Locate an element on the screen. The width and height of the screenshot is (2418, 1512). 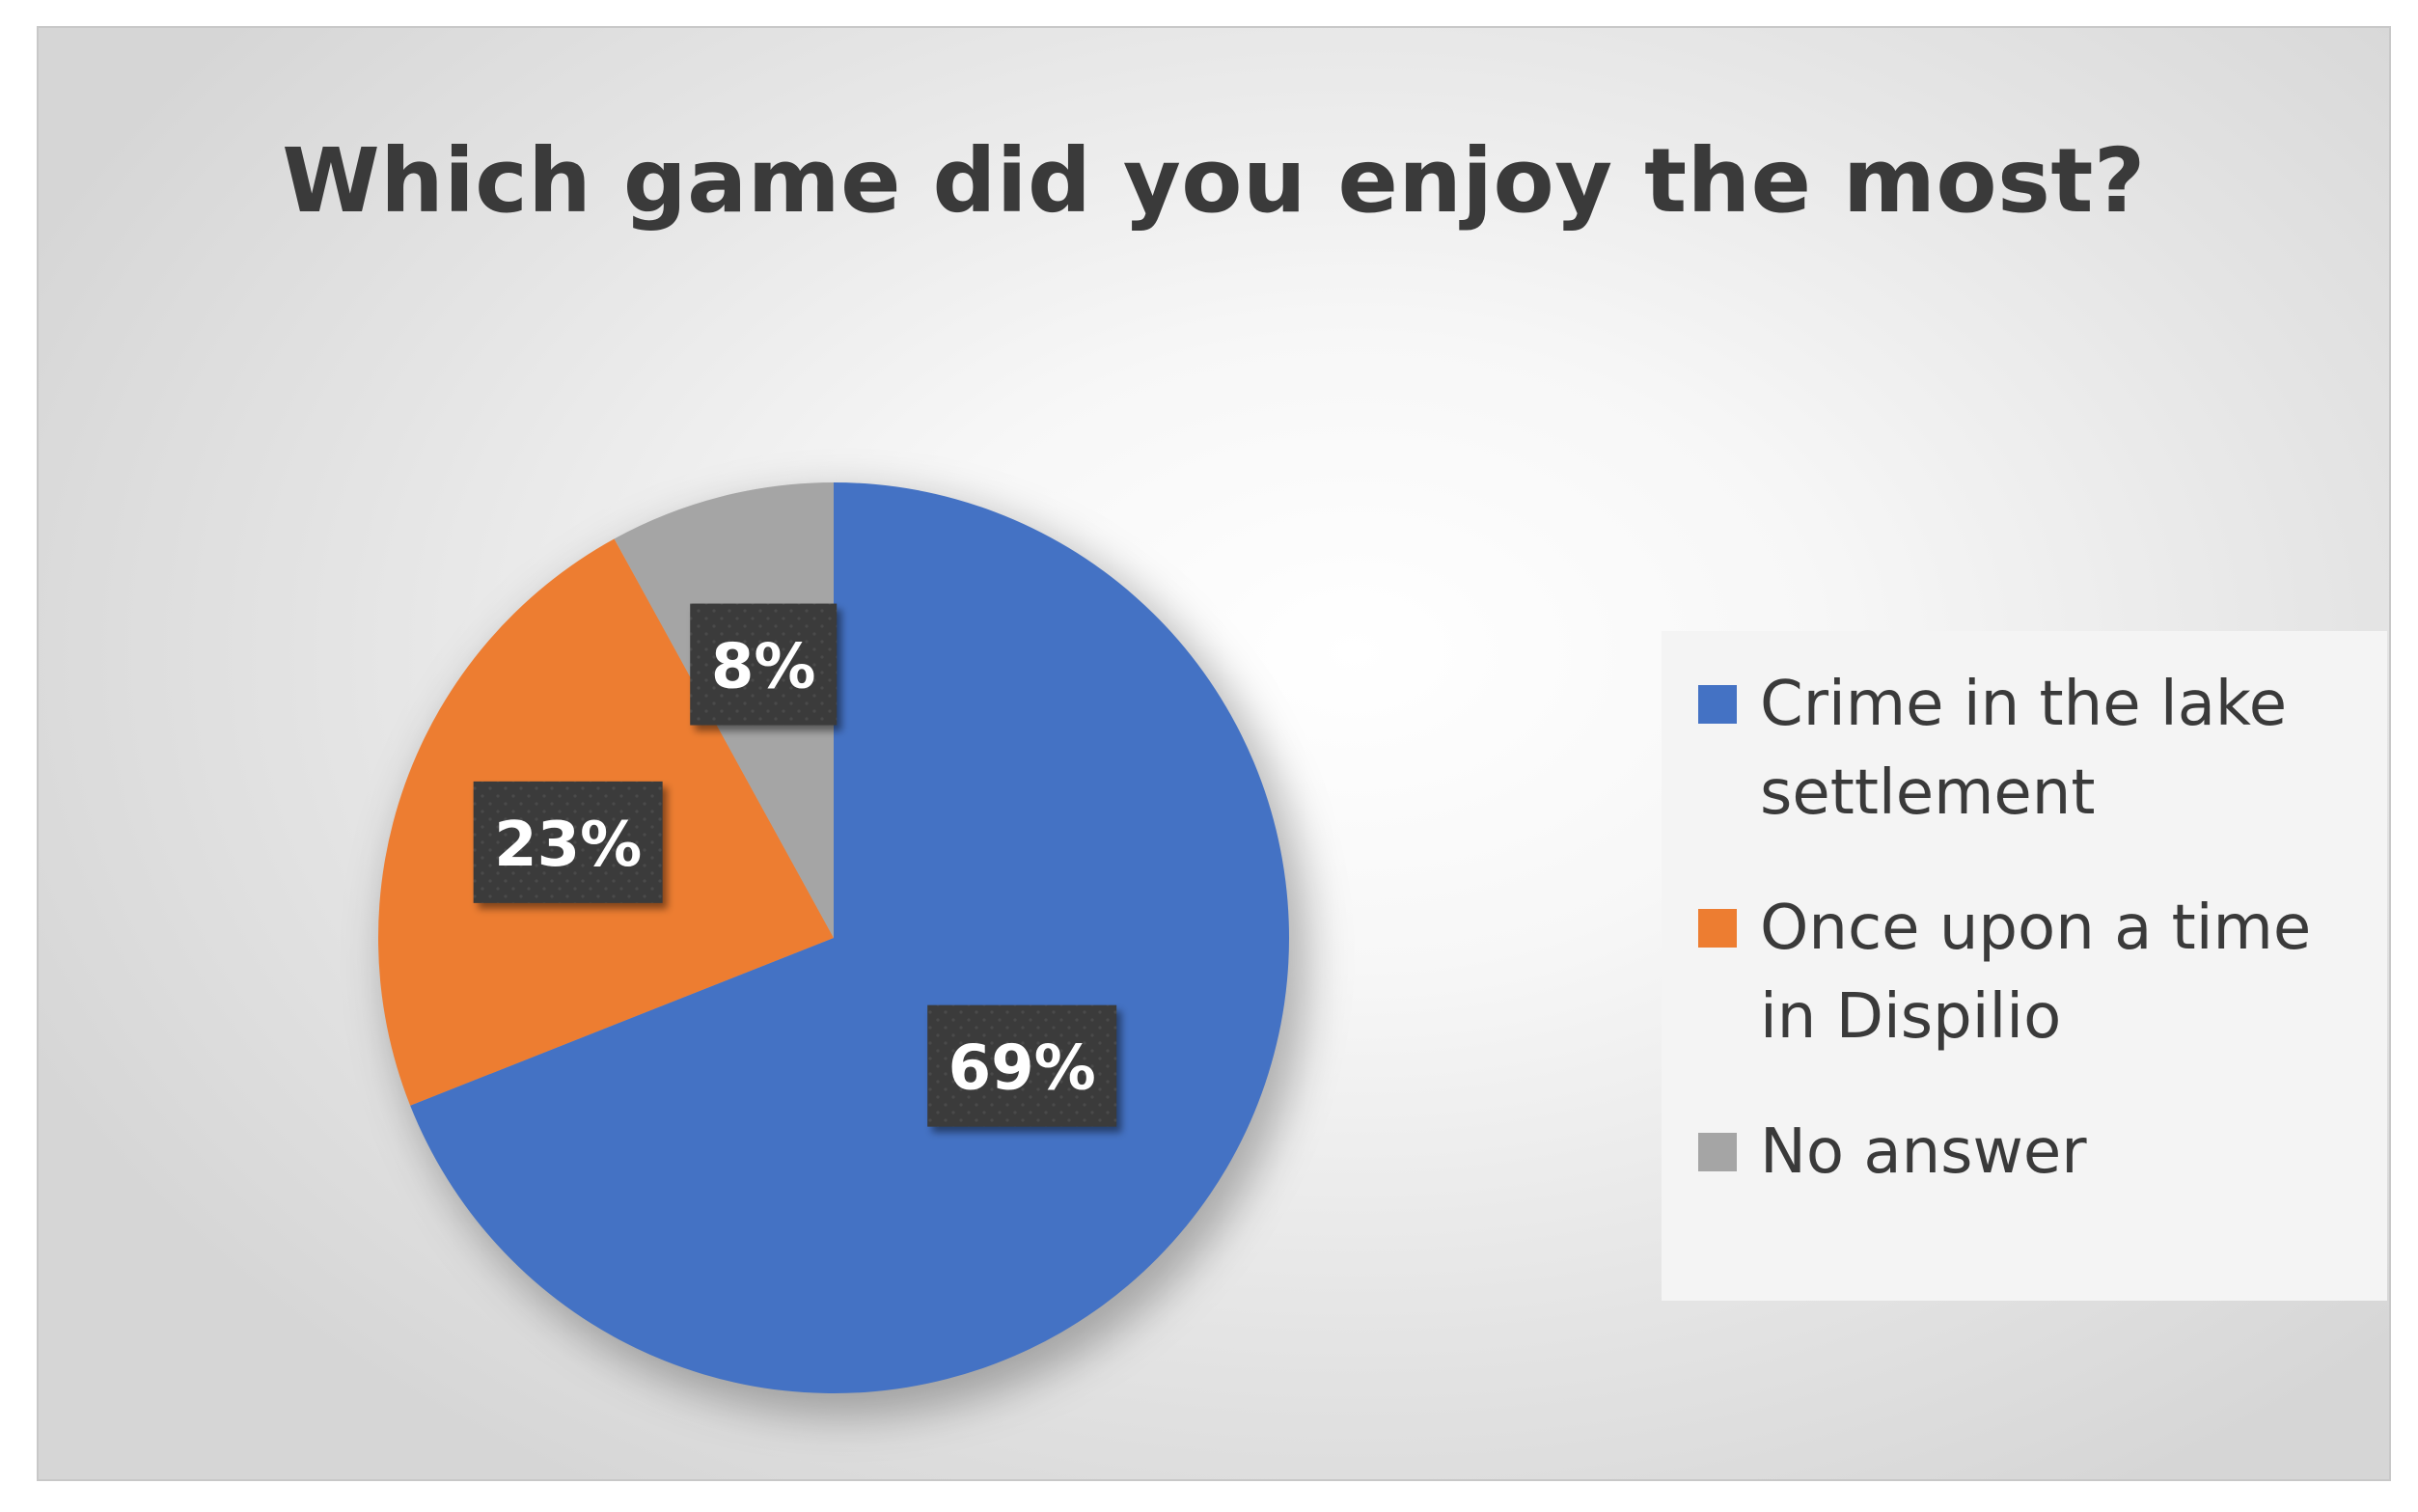
legend-label-dispilio: Once upon a time in Dispilio is located at coordinates (2036, 973).